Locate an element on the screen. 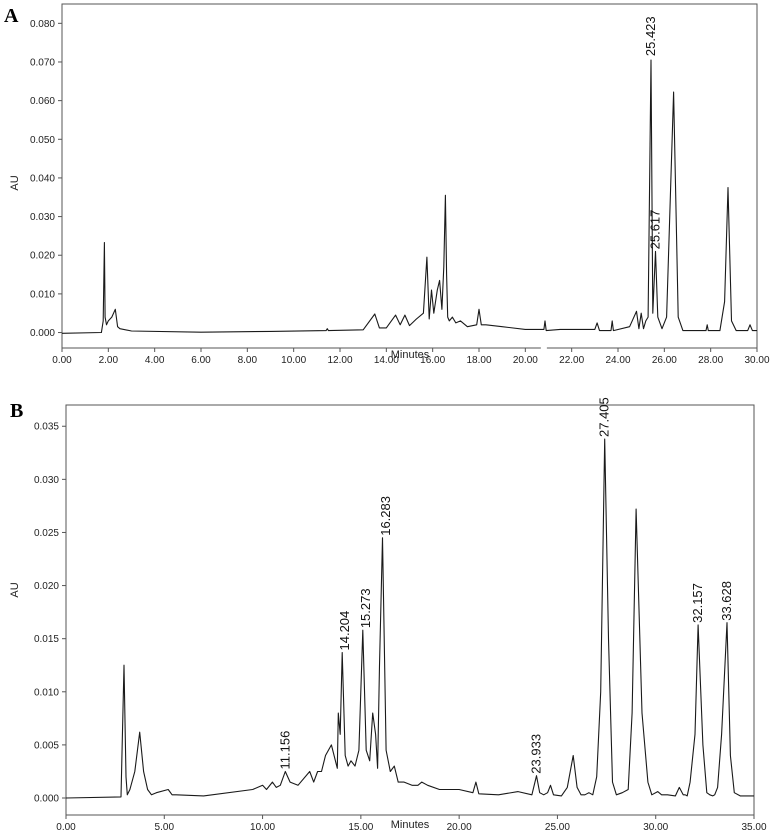  panel-b-y-tick-label: 0.010 is located at coordinates (46, 692).